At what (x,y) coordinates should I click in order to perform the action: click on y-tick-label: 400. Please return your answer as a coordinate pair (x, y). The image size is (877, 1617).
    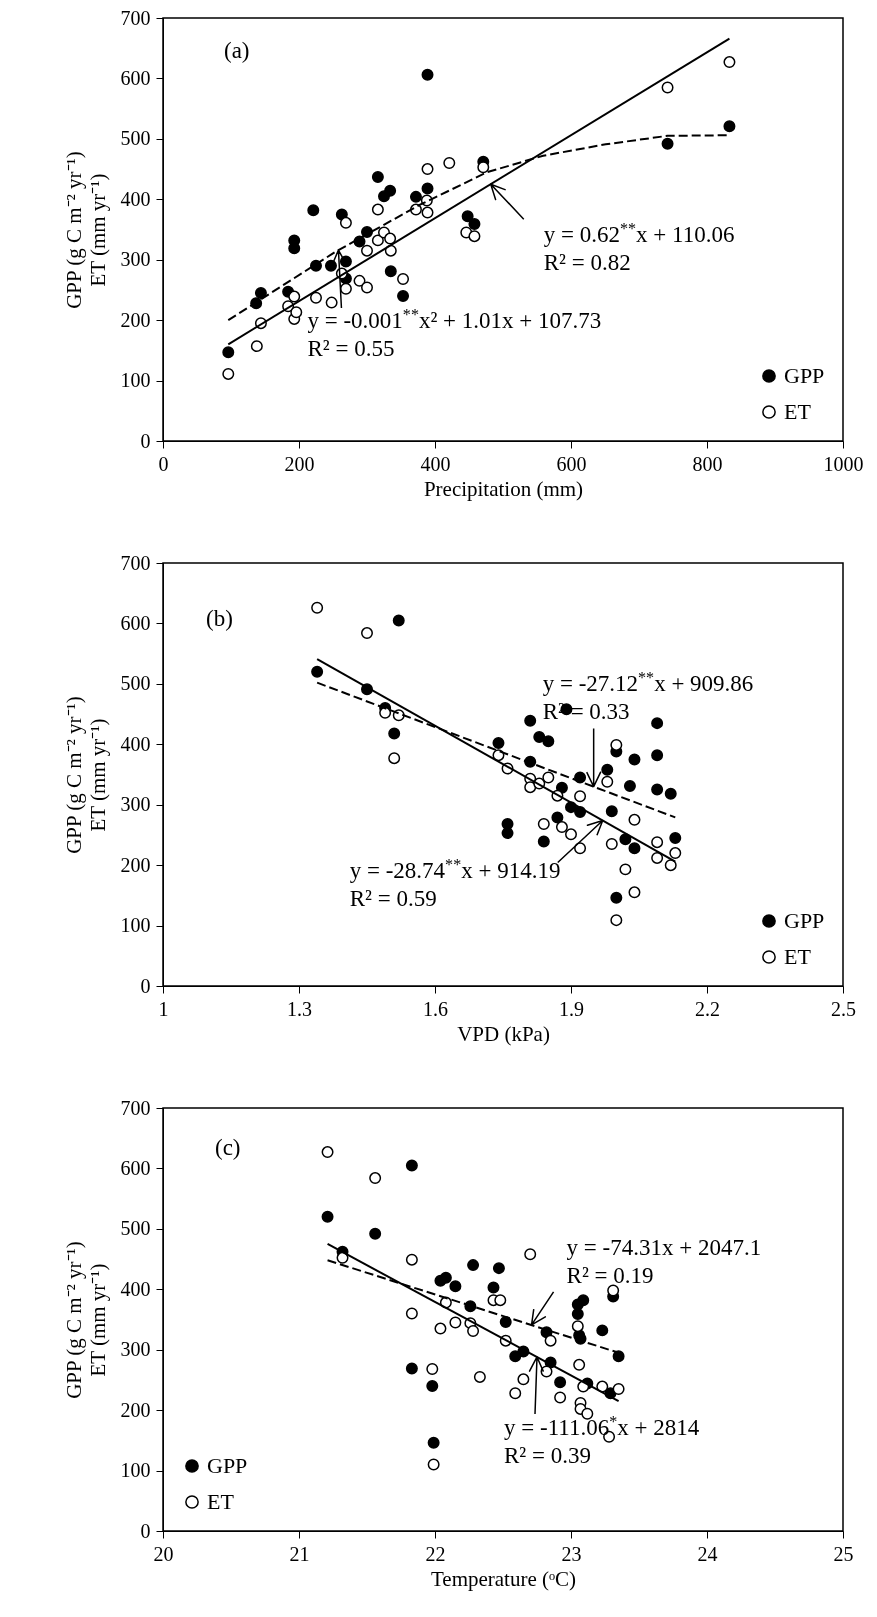
    Looking at the image, I should click on (135, 743).